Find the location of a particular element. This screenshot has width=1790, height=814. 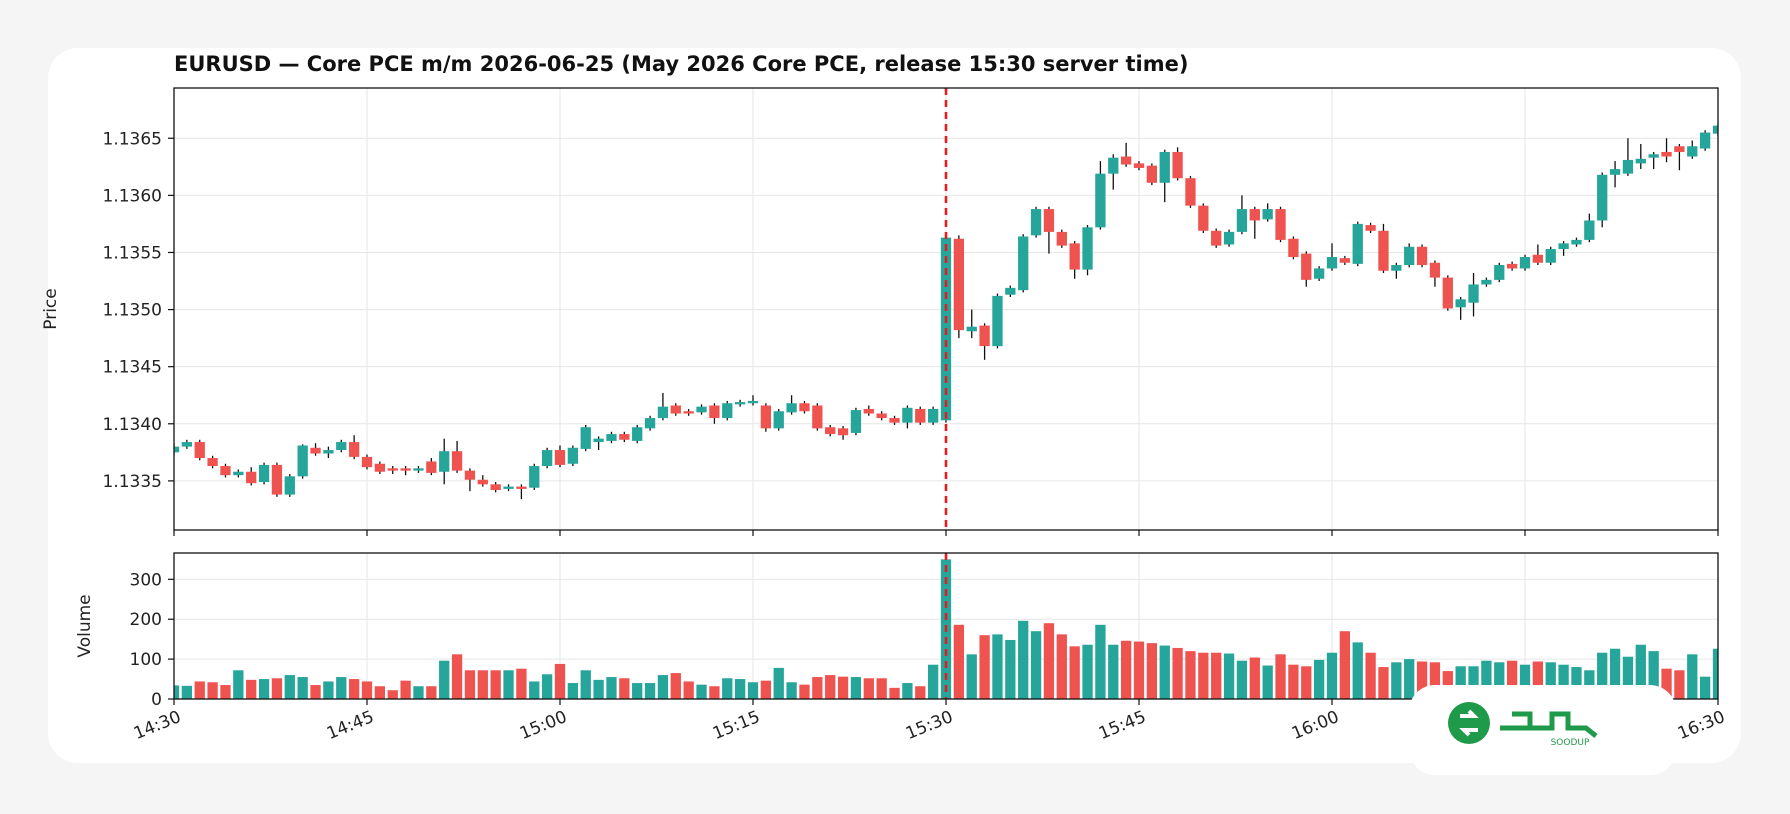

y-tick-label: 200 is located at coordinates (146, 620).